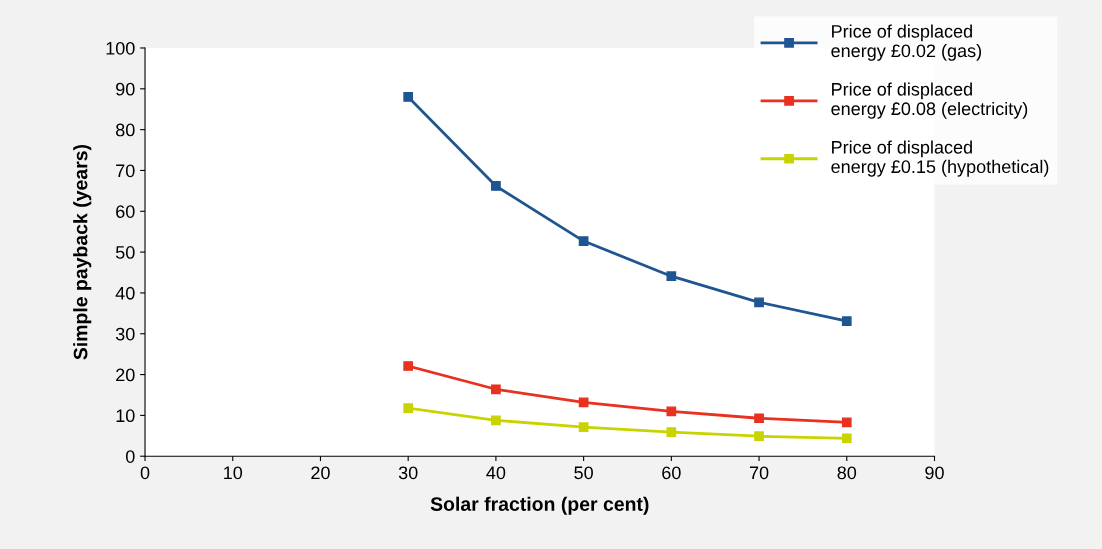  I want to click on x-axis-title: Solar fraction (per cent), so click(539, 505).